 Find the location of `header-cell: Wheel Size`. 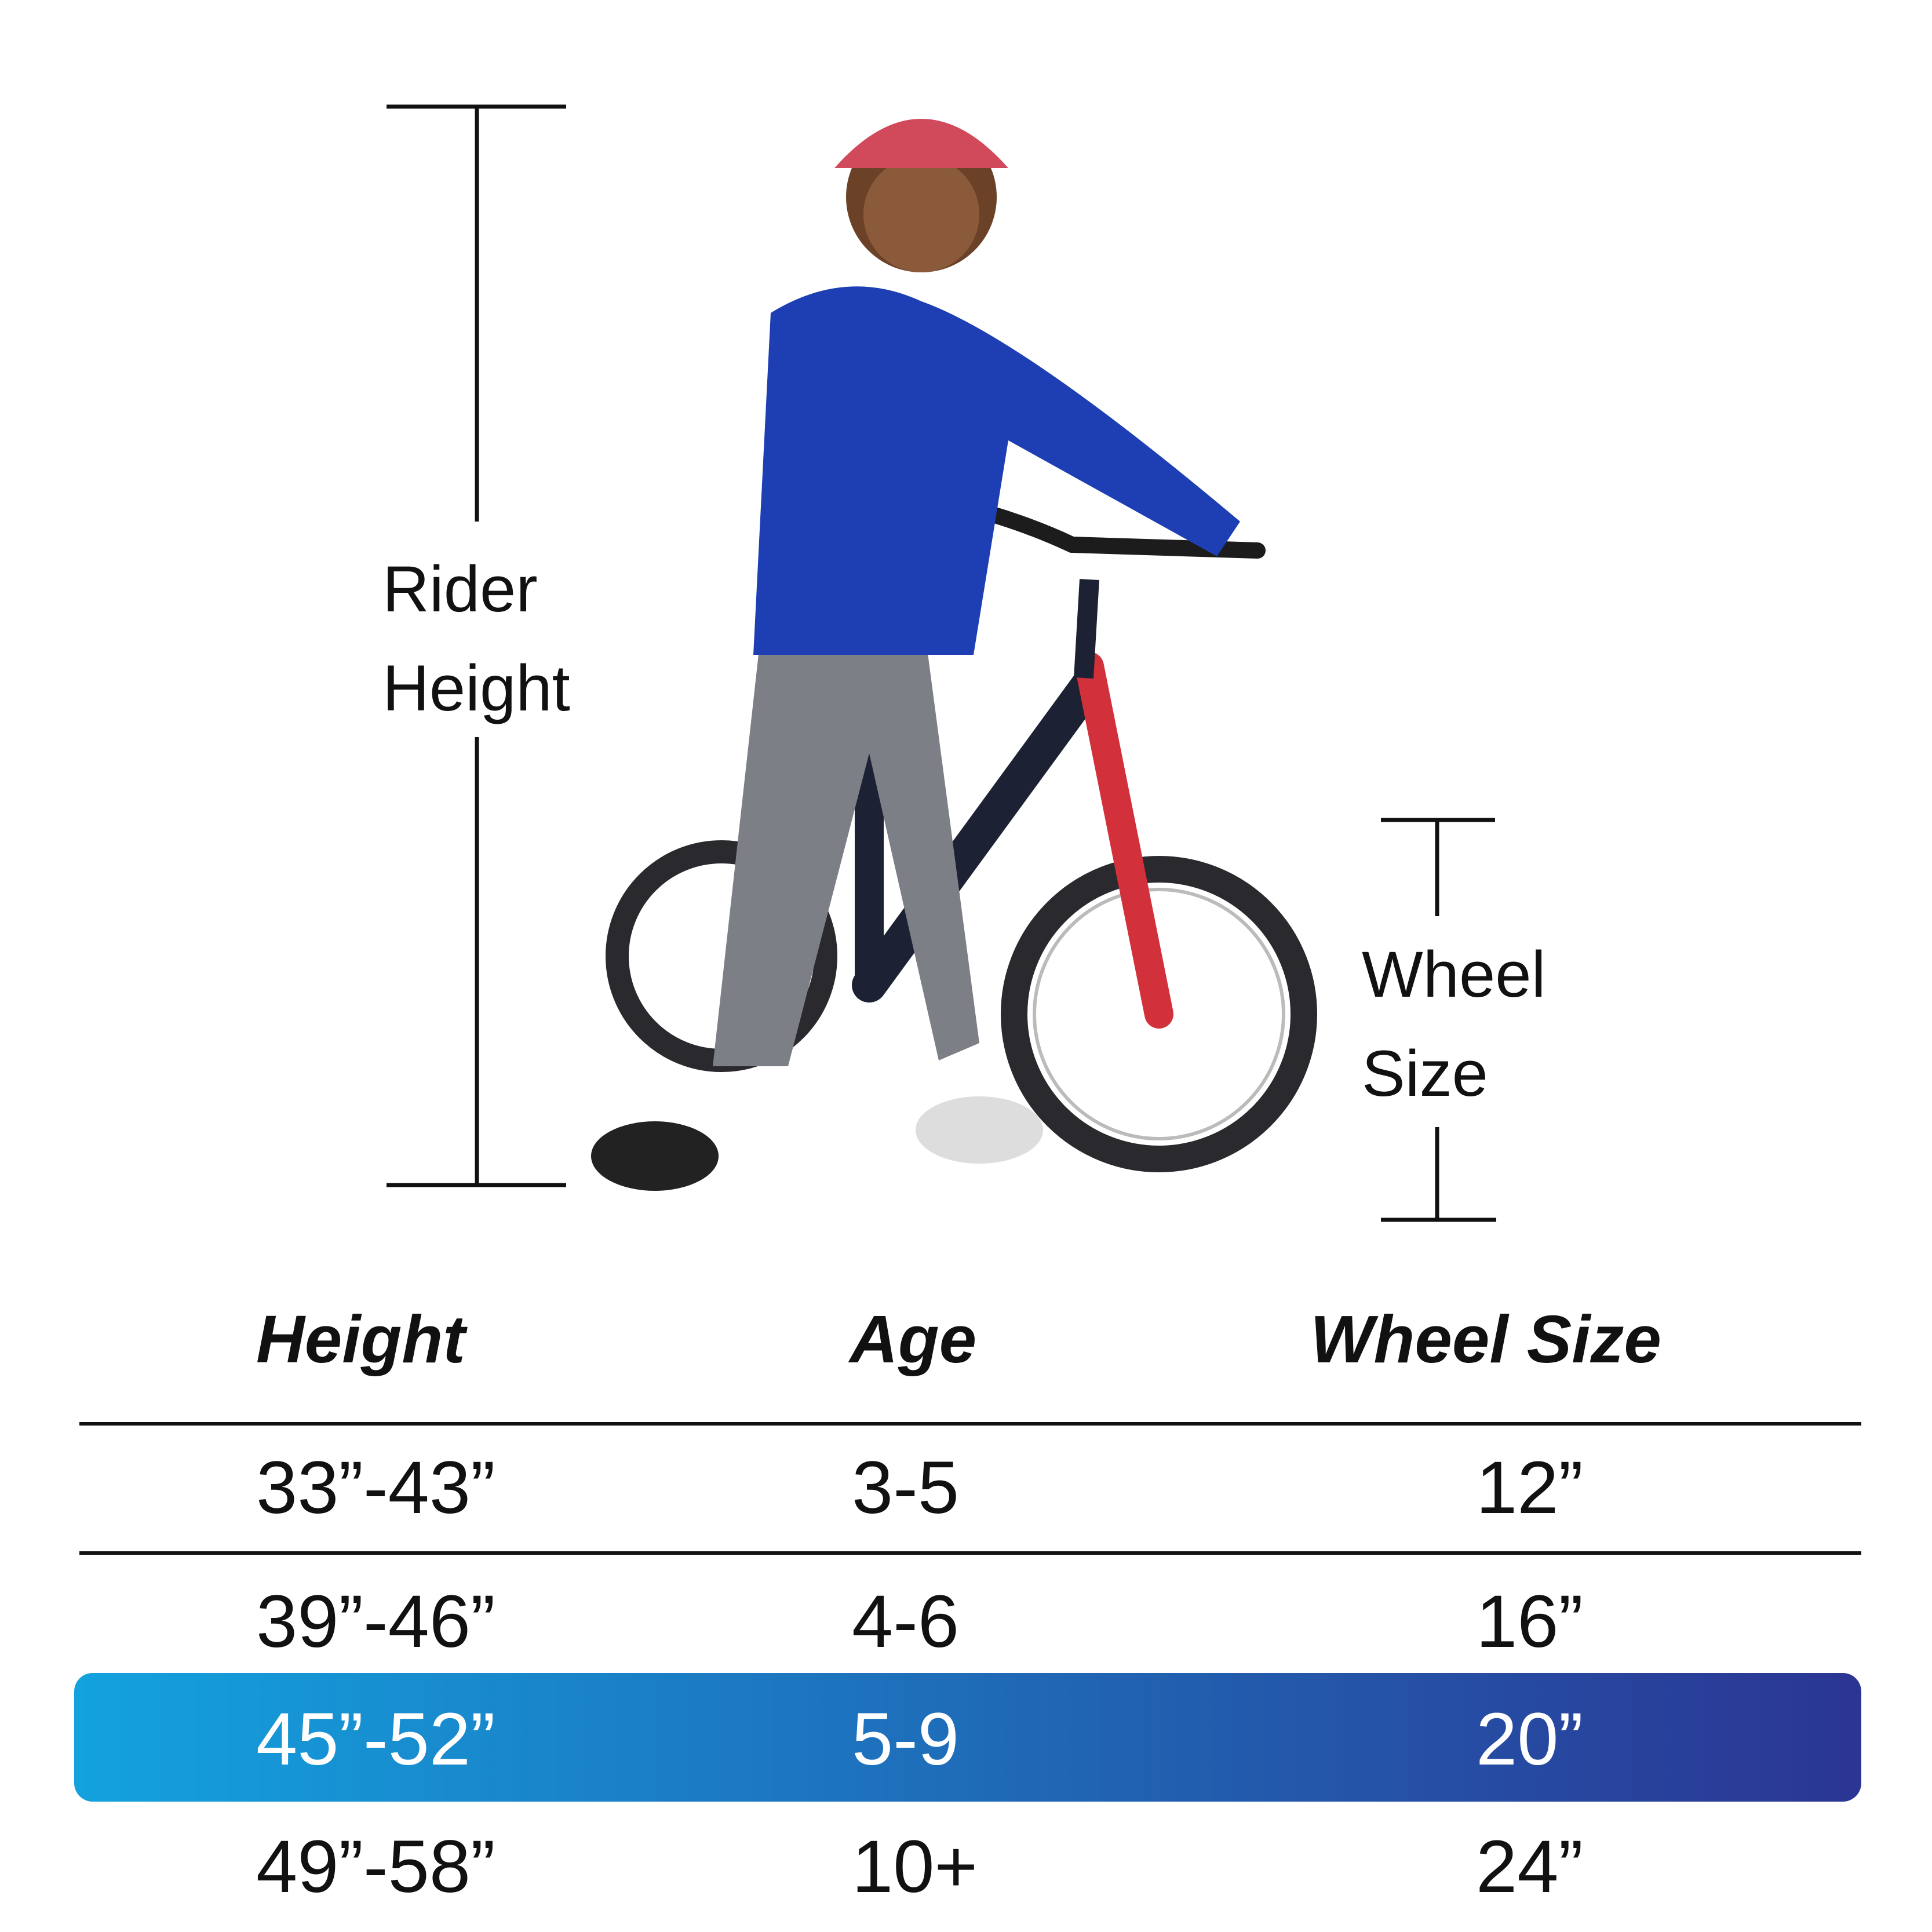

header-cell: Wheel Size is located at coordinates (1485, 1339).